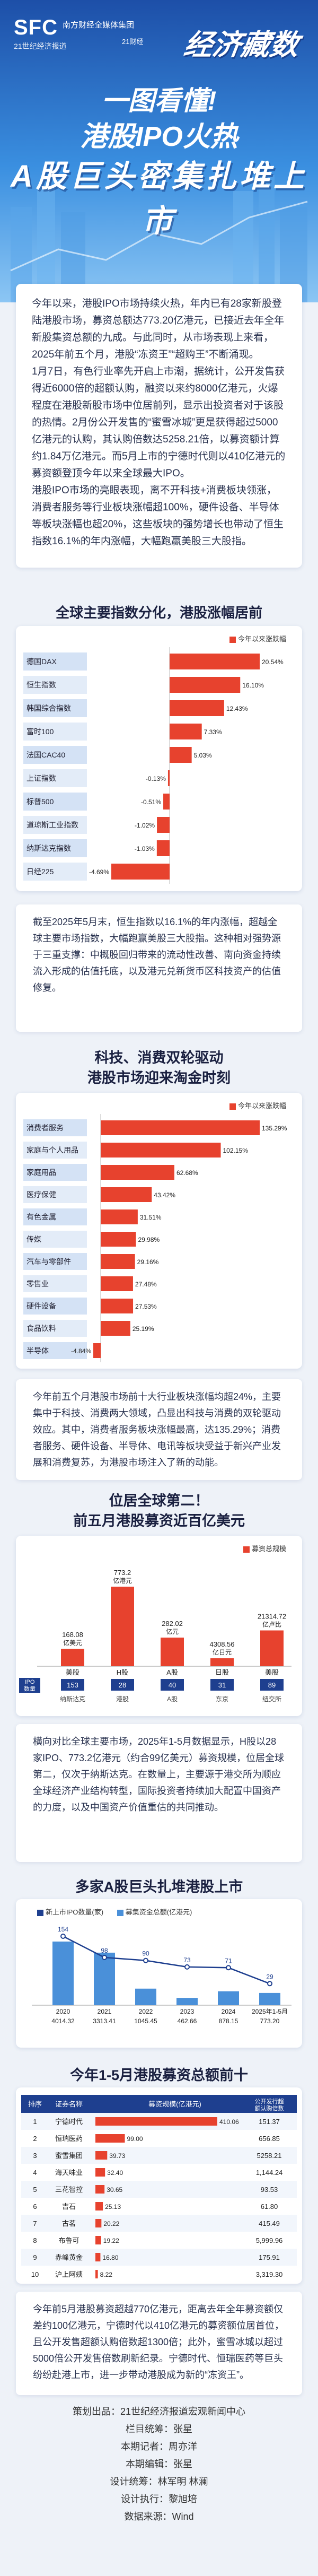 This screenshot has height=2576, width=318. Describe the element at coordinates (35, 2224) in the screenshot. I see `rank-cell: 7` at that location.